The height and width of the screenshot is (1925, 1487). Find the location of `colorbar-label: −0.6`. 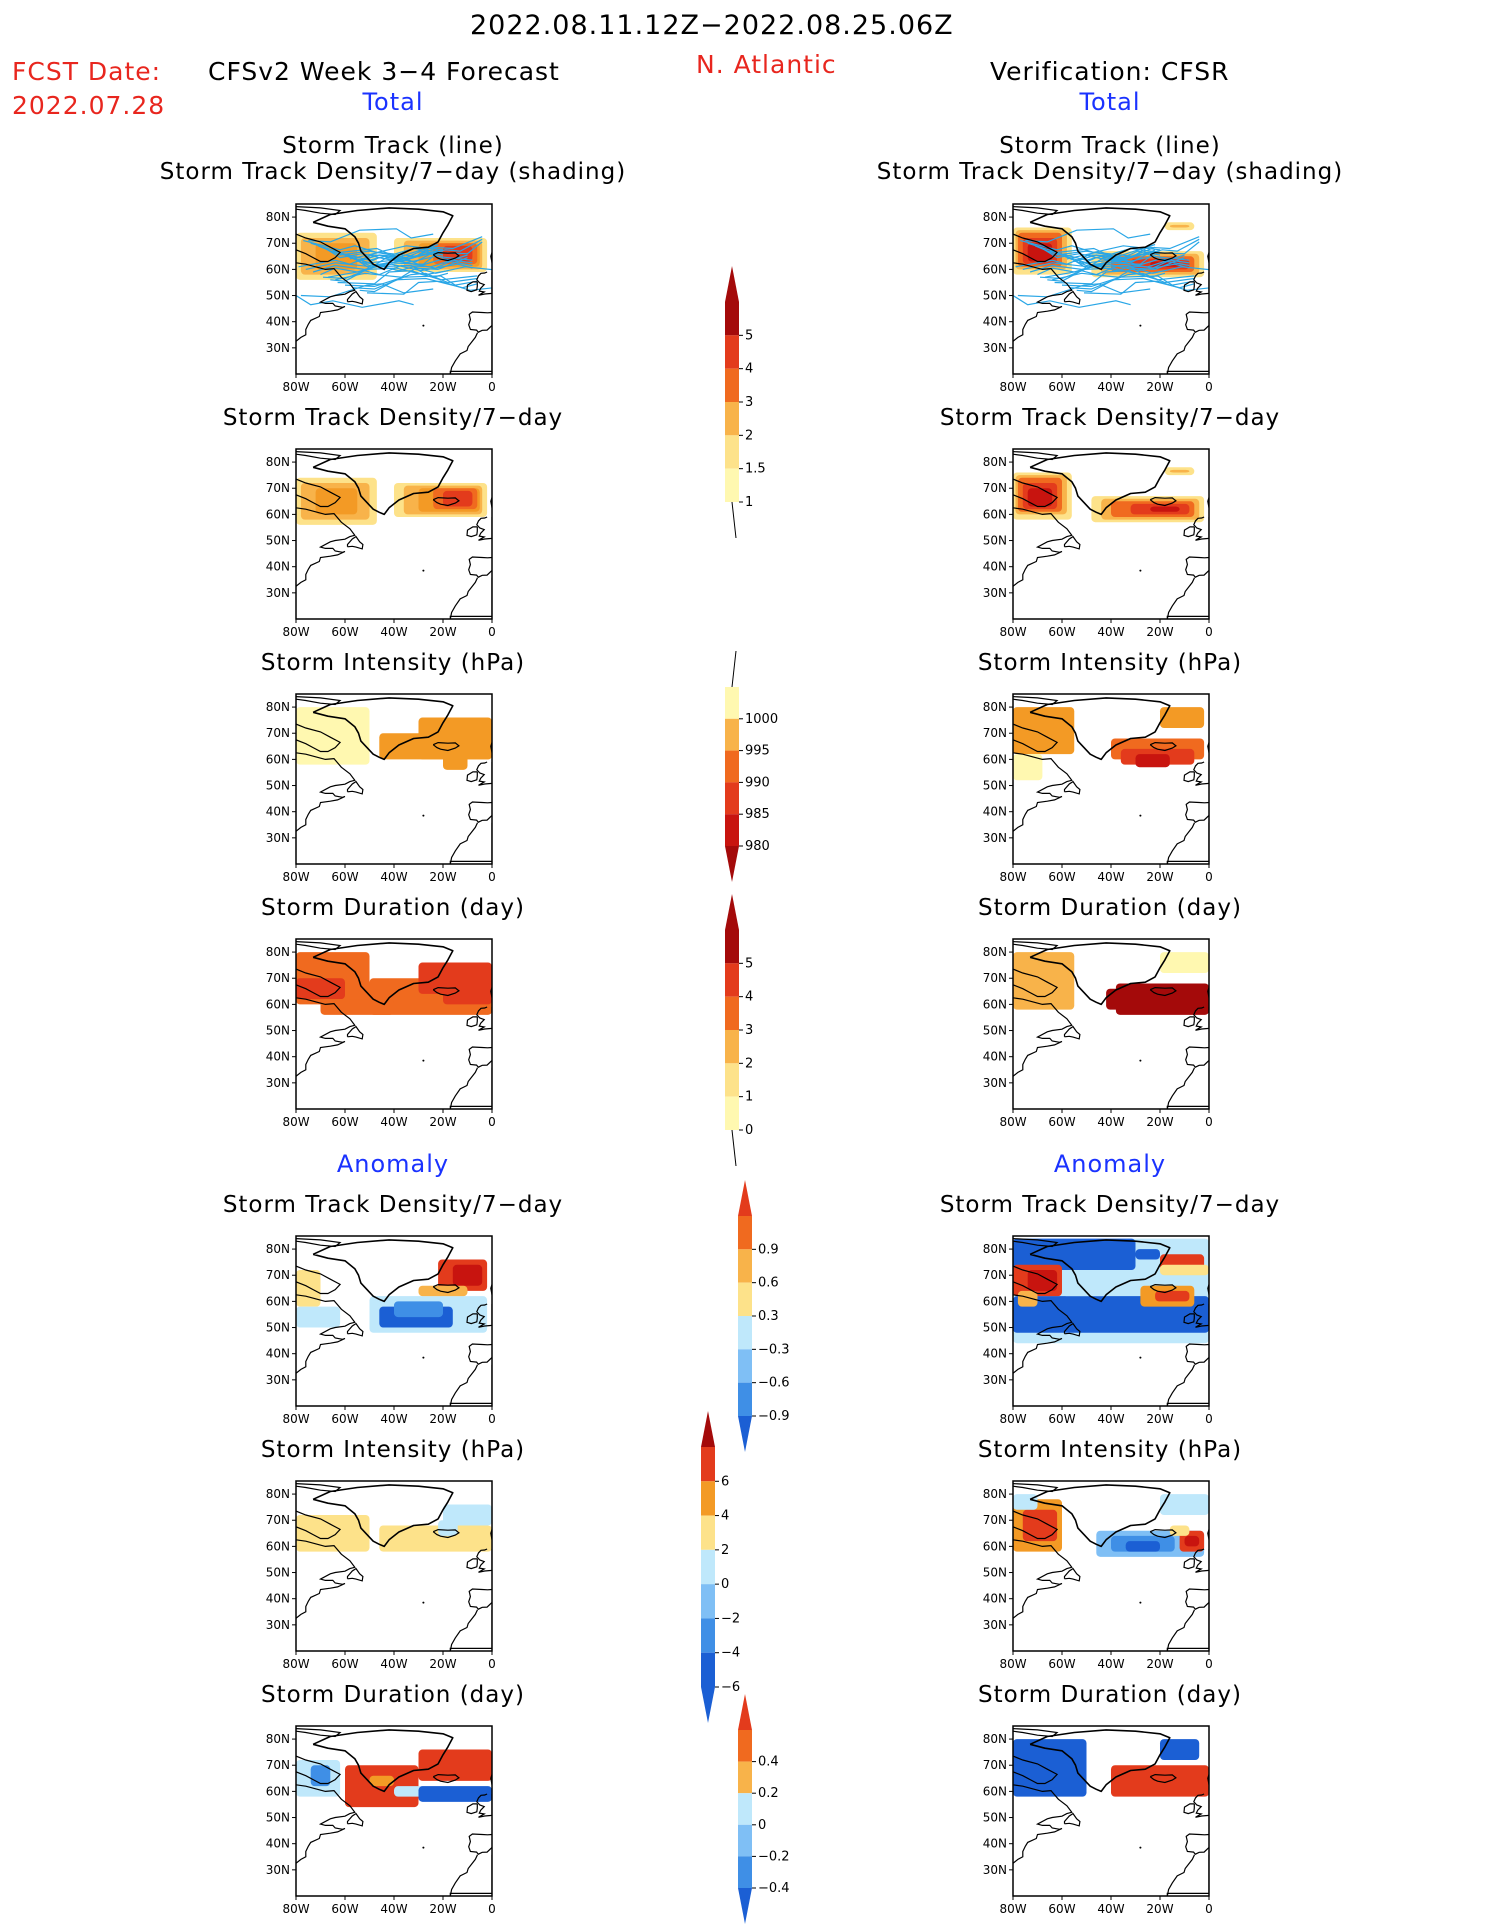

colorbar-label: −0.6 is located at coordinates (774, 1383).